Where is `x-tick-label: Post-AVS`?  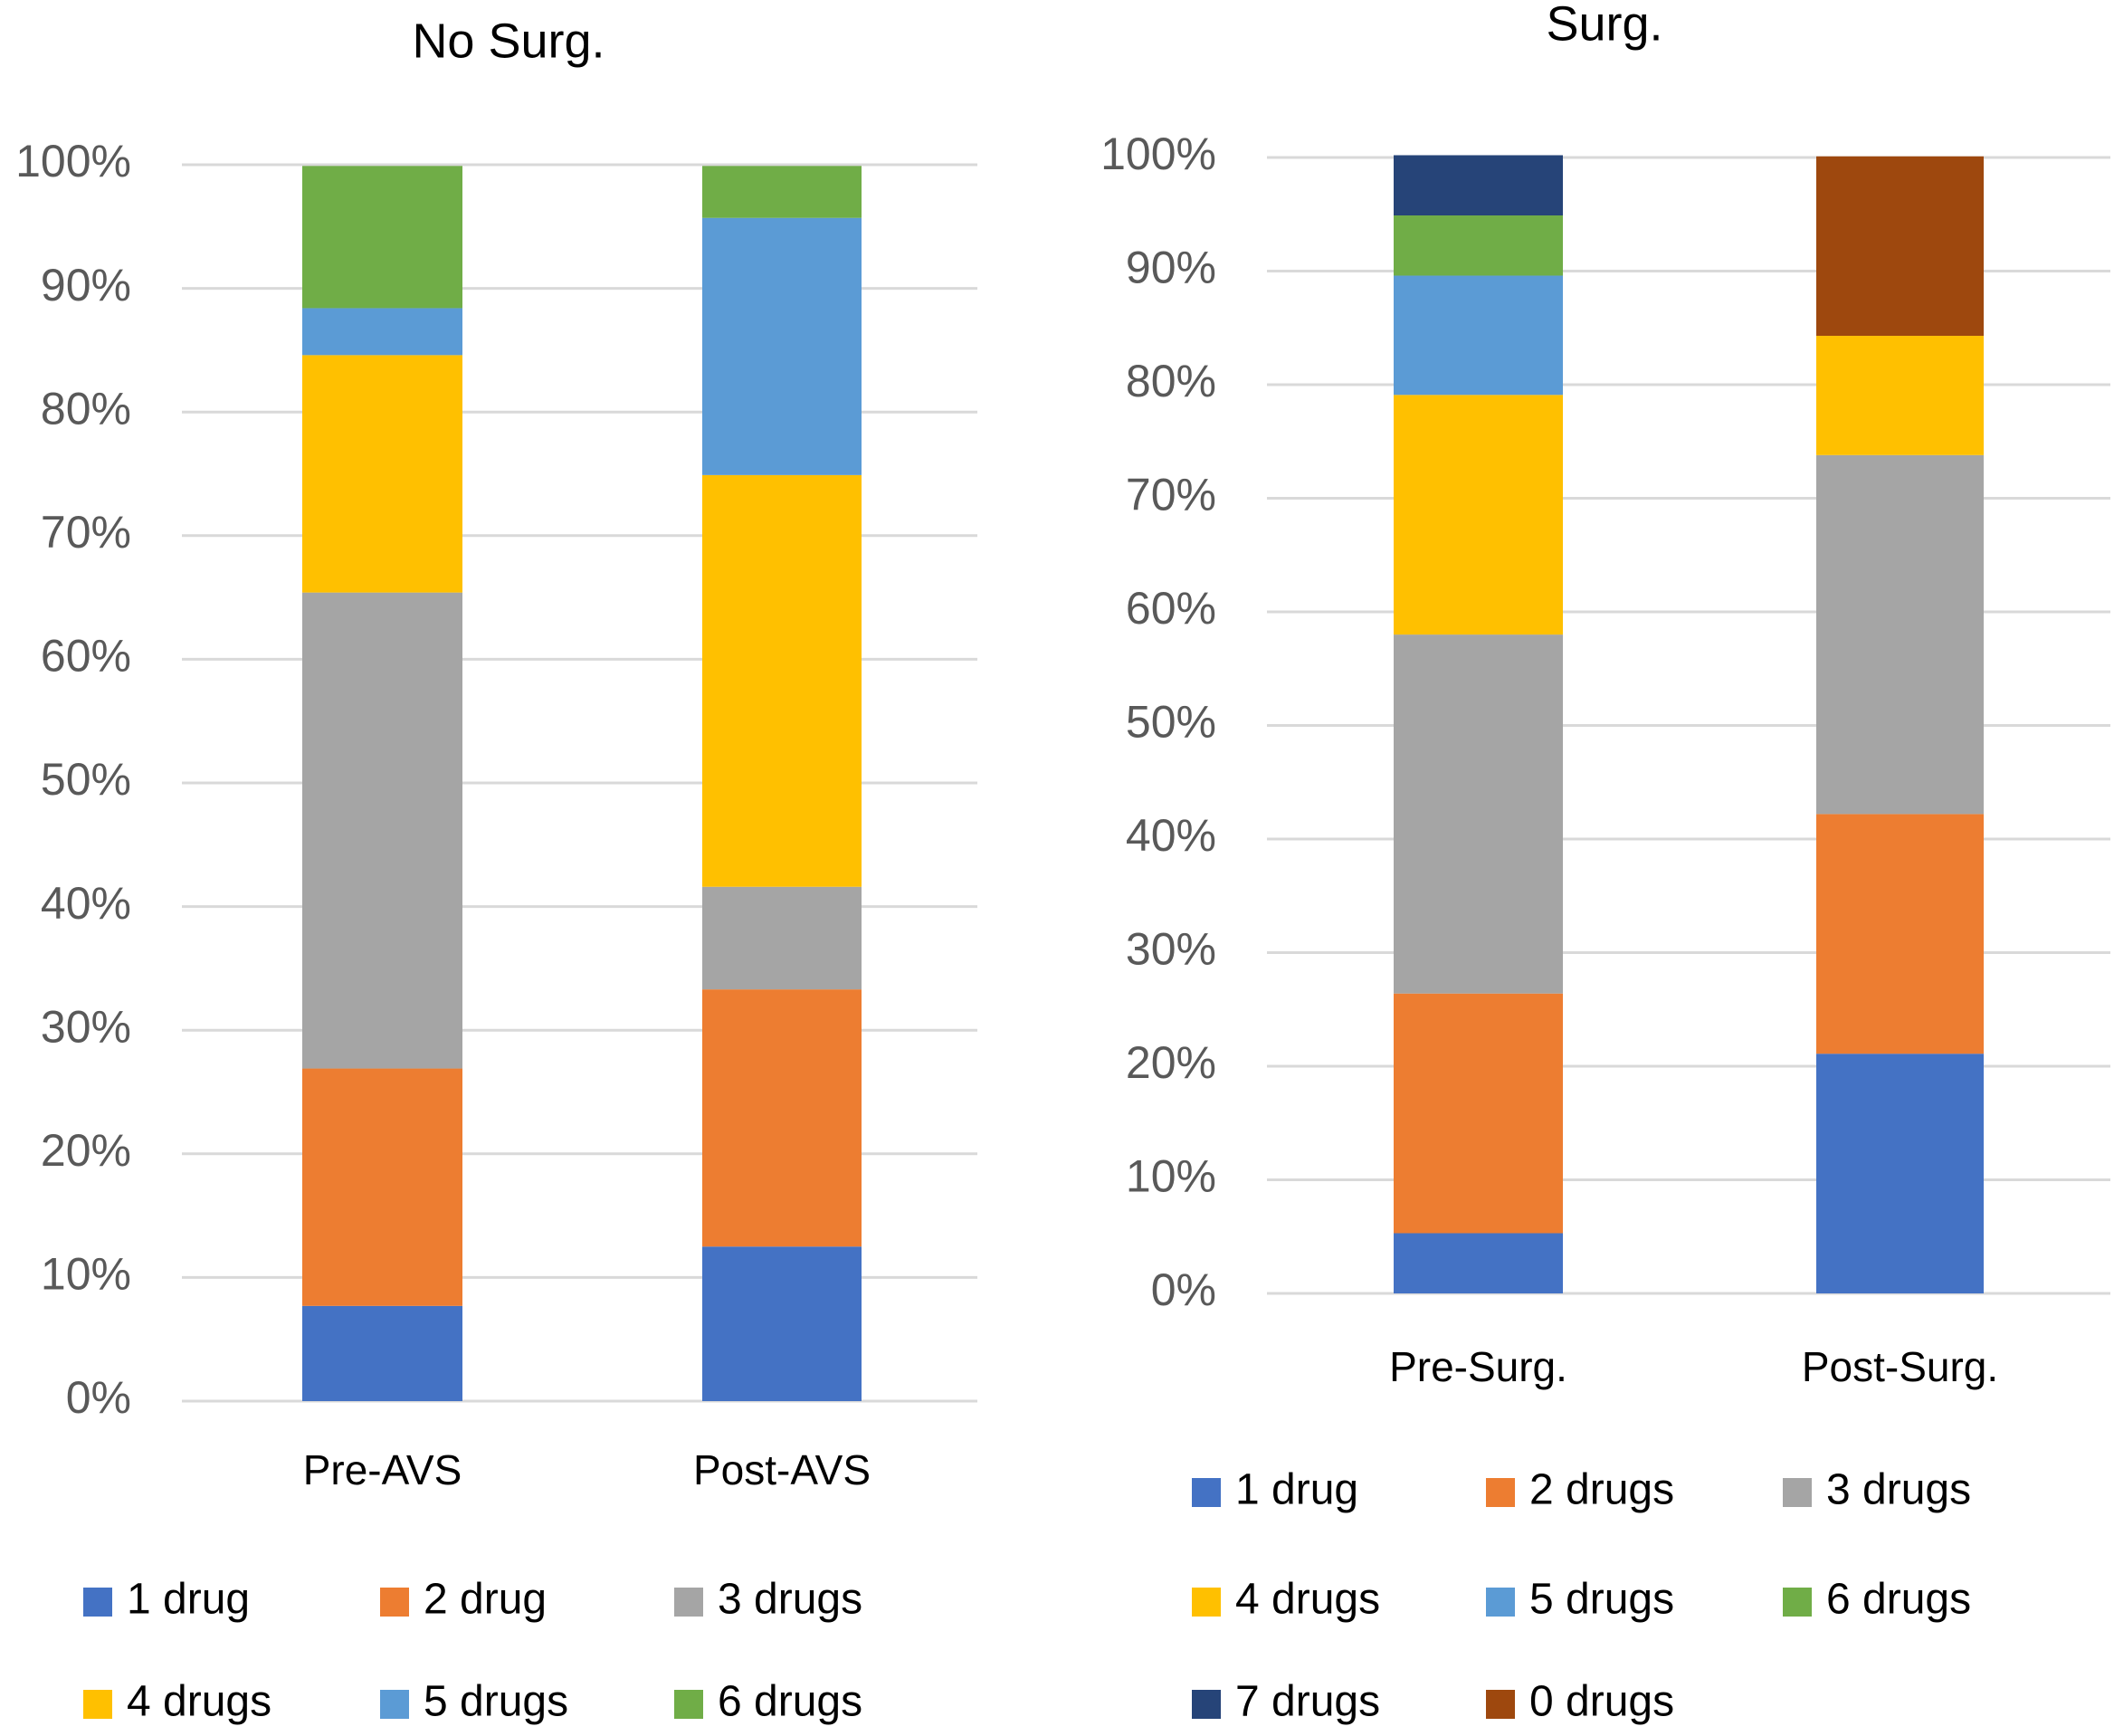
x-tick-label: Post-AVS is located at coordinates (782, 1469).